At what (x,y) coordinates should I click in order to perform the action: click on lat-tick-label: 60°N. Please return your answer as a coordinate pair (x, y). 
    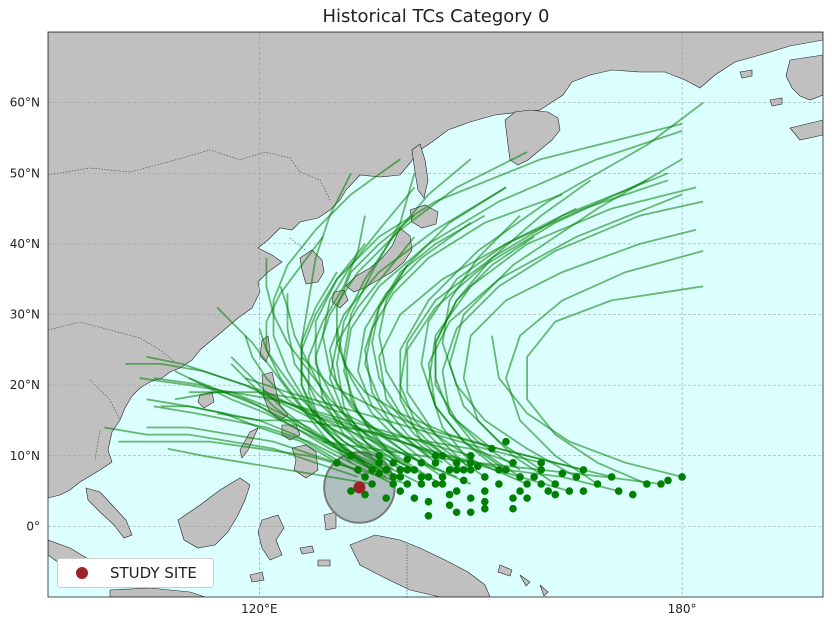
    Looking at the image, I should click on (25, 103).